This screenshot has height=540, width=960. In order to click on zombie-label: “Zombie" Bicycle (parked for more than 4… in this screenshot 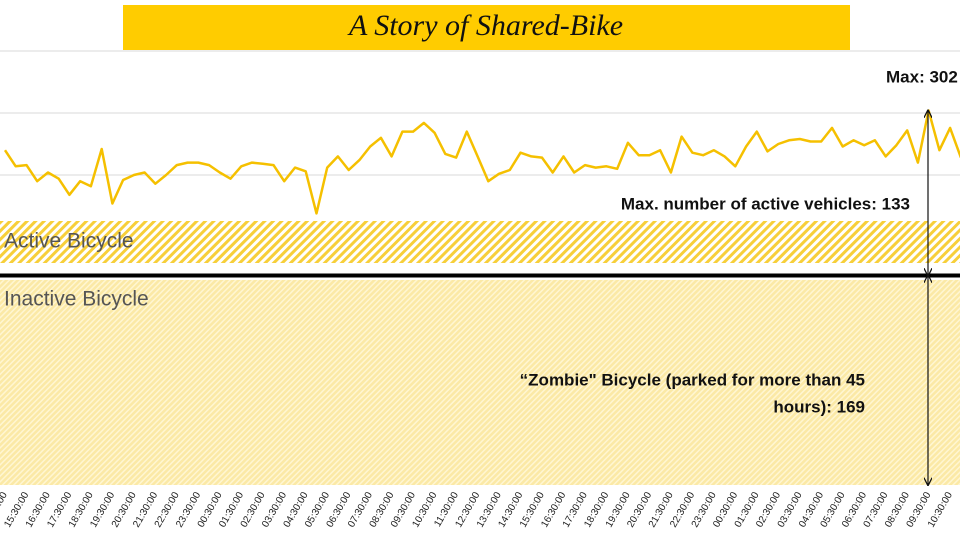, I will do `click(692, 379)`.